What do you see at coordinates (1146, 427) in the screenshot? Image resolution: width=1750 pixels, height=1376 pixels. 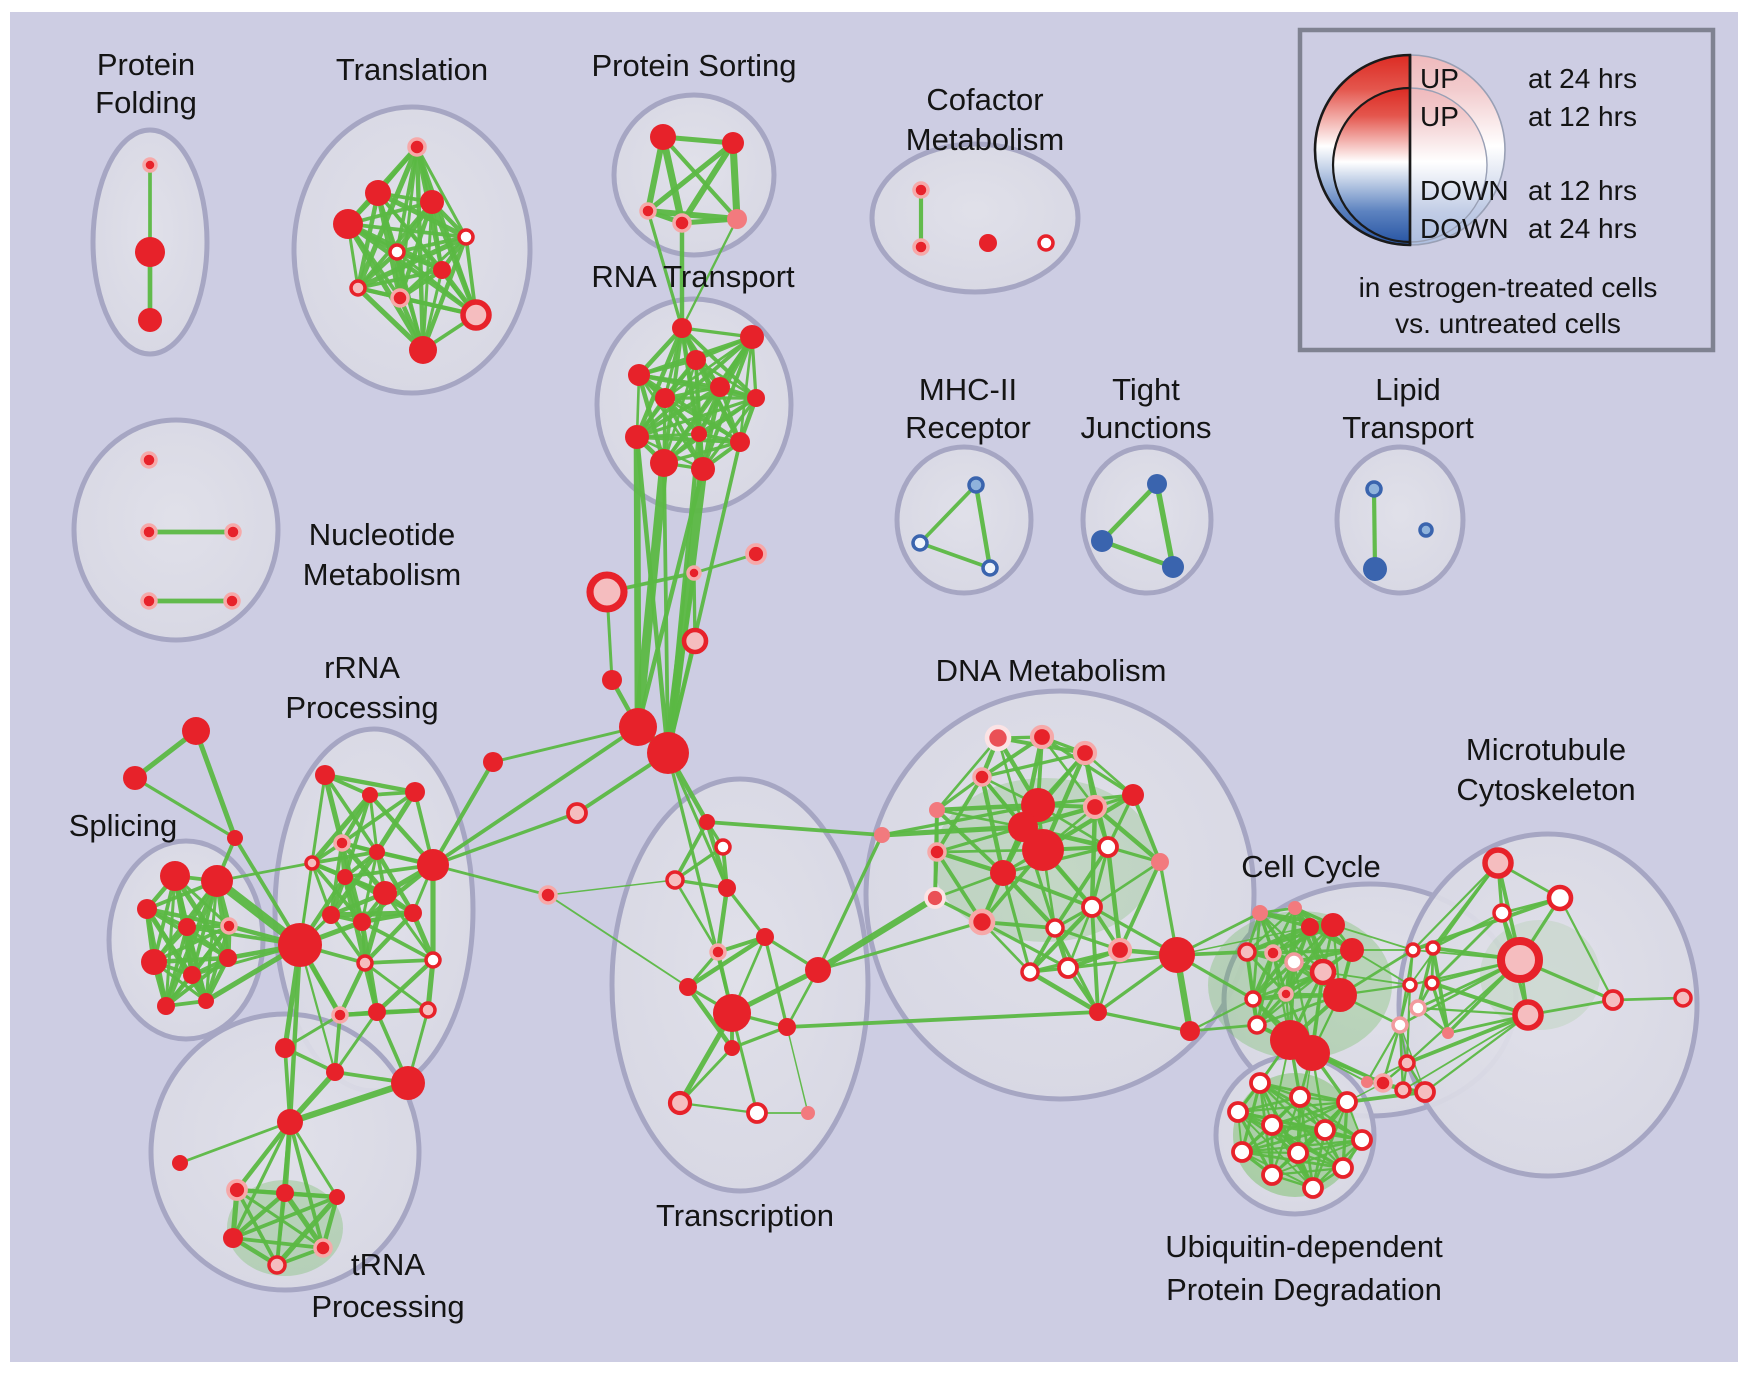 I see `cluster-label-tight-junctions: Junctions` at bounding box center [1146, 427].